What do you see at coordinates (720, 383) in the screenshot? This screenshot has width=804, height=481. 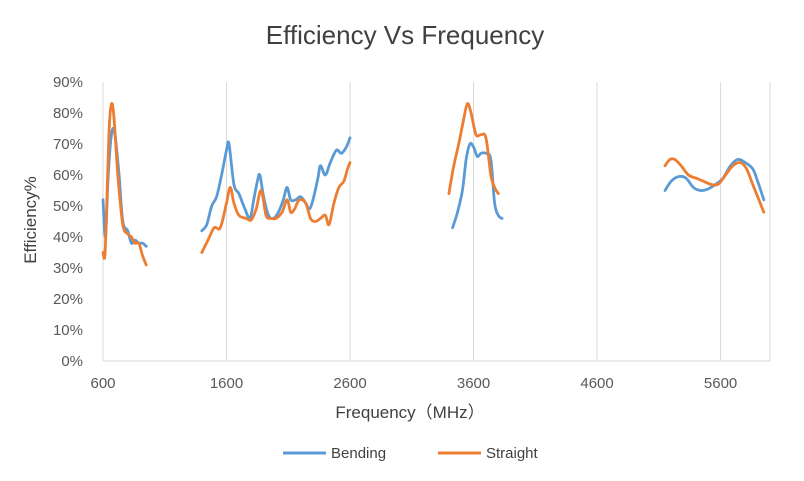 I see `x-tick-label: 5600` at bounding box center [720, 383].